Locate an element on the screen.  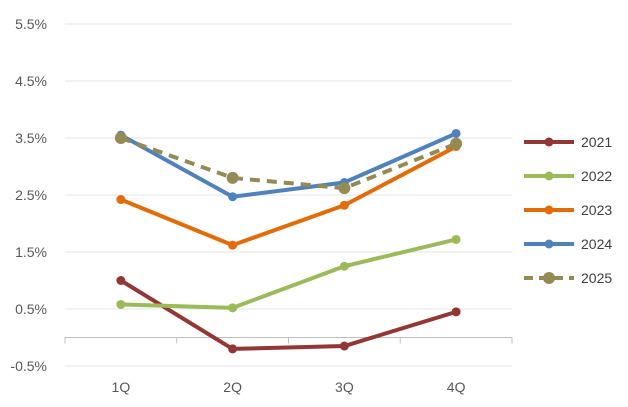
legend-item-2022: 2022 is located at coordinates (568, 176).